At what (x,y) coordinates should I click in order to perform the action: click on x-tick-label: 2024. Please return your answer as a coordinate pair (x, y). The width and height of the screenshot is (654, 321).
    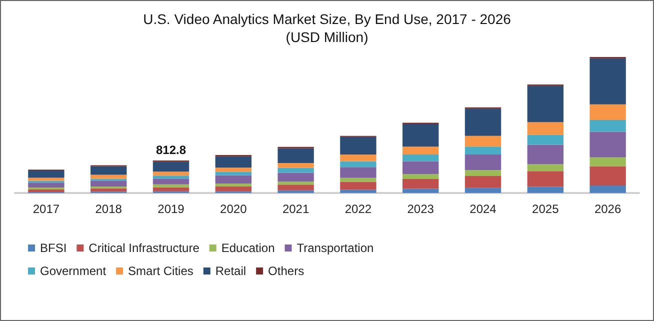
    Looking at the image, I should click on (483, 209).